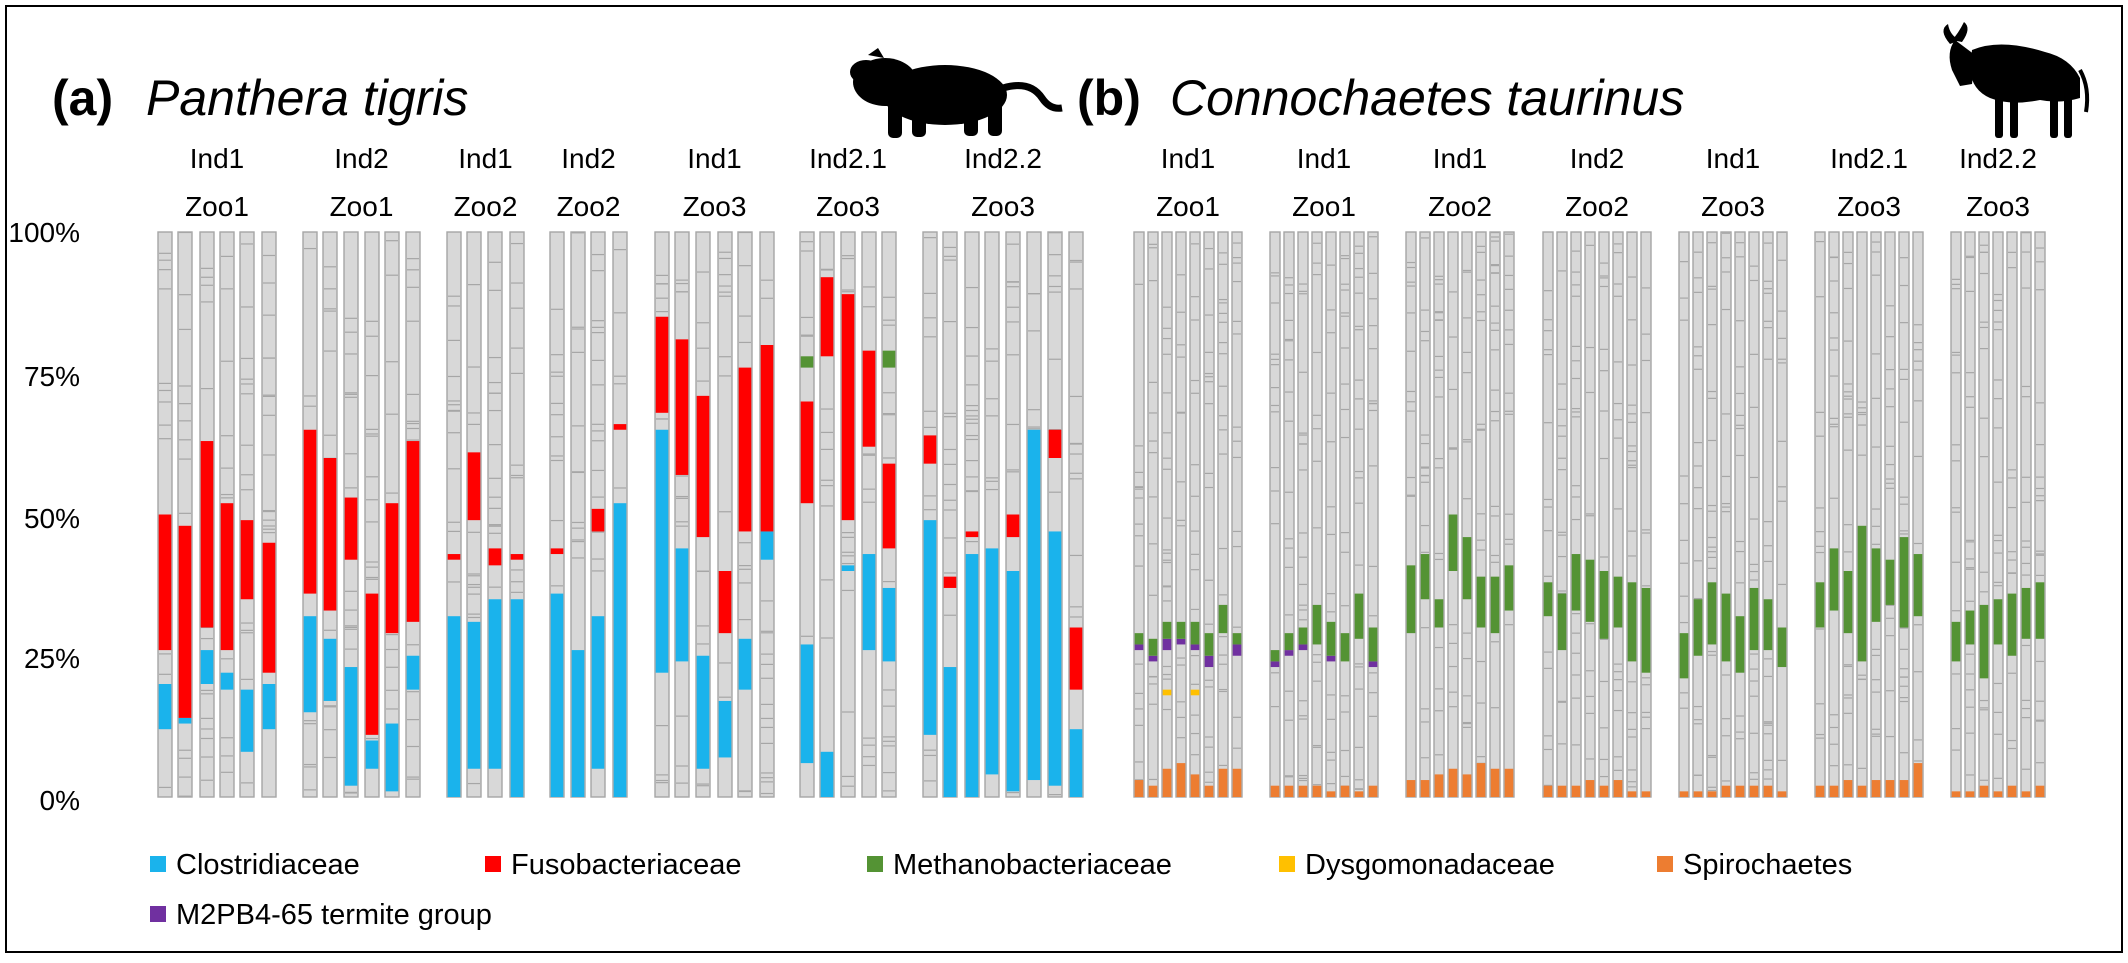  What do you see at coordinates (307, 98) in the screenshot?
I see `panel-a-title: Panthera tigris` at bounding box center [307, 98].